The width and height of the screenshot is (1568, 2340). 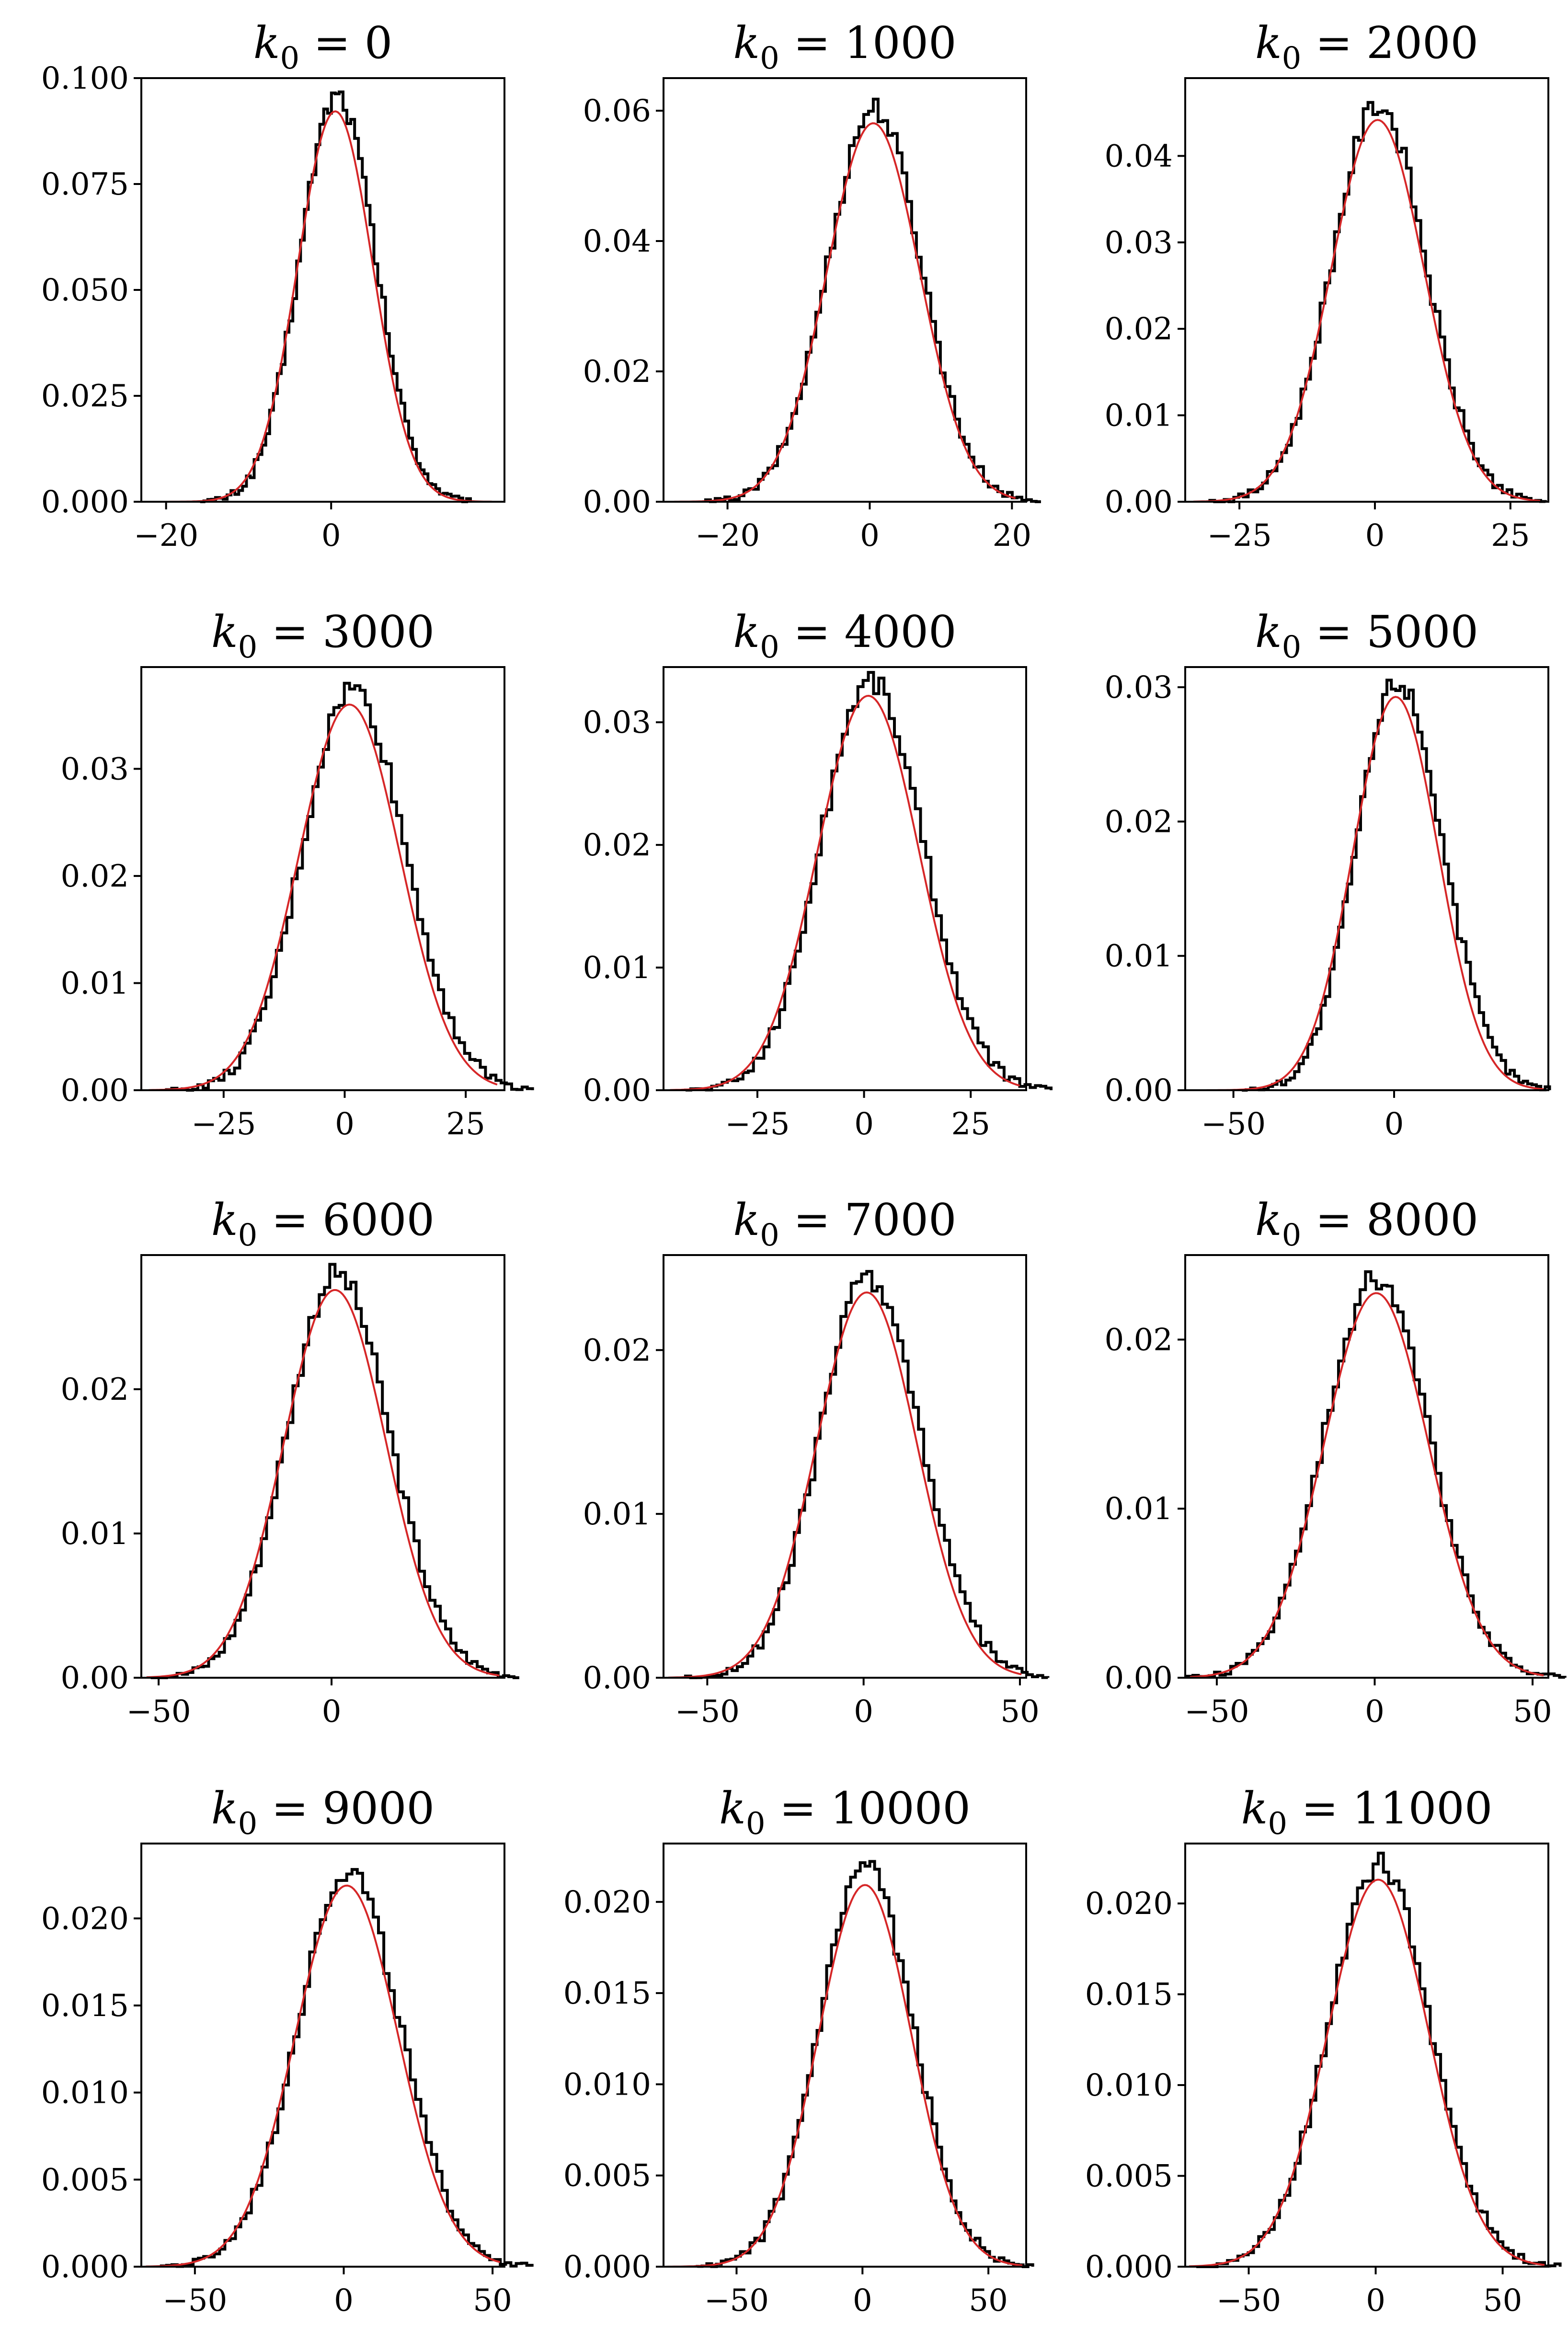 What do you see at coordinates (1422, 1809) in the screenshot?
I see `title-value: 11000` at bounding box center [1422, 1809].